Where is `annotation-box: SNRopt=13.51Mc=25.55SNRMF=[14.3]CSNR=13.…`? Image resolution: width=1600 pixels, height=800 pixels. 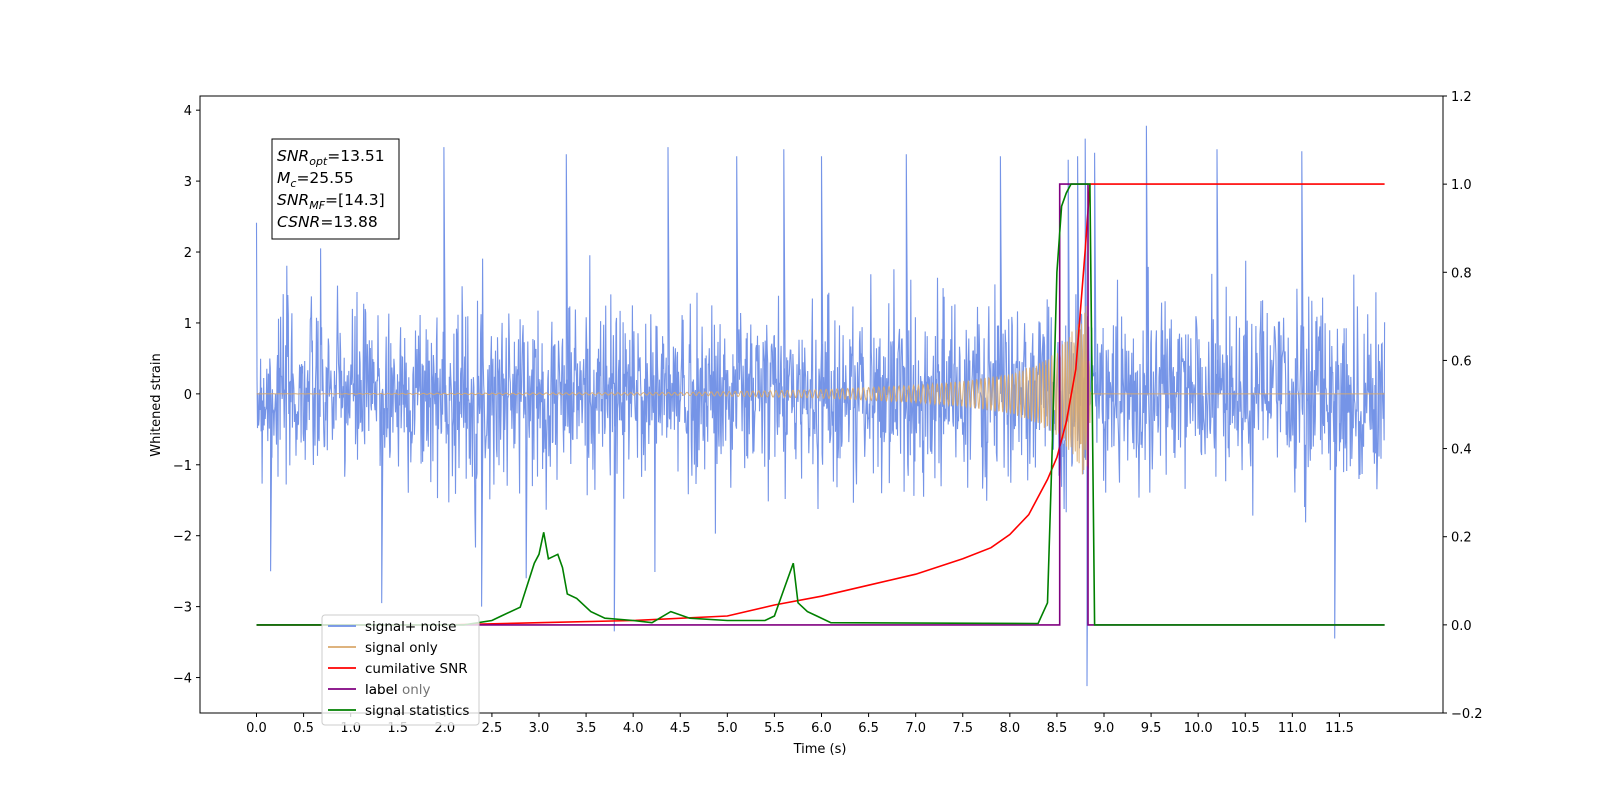 annotation-box: SNRopt=13.51Mc=25.55SNRMF=[14.3]CSNR=13.… is located at coordinates (335, 189).